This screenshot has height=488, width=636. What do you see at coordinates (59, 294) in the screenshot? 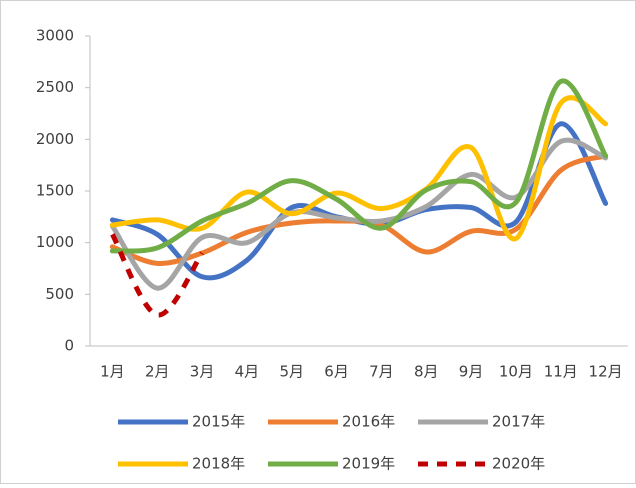
I see `y-tick-label: 500` at bounding box center [59, 294].